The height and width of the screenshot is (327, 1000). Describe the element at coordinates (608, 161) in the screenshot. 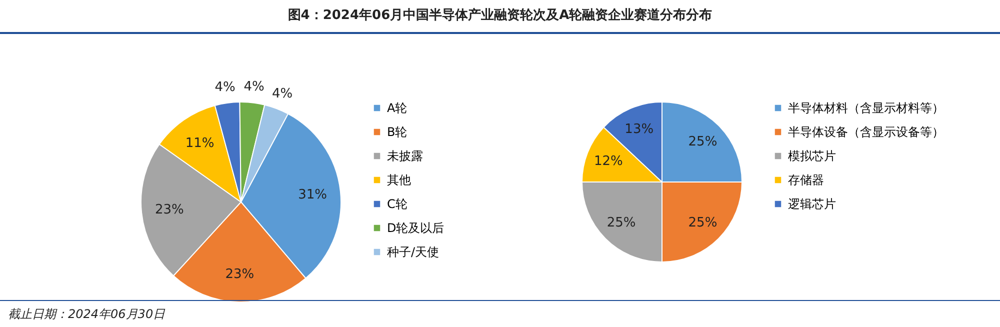

I see `data-label: 12%` at that location.